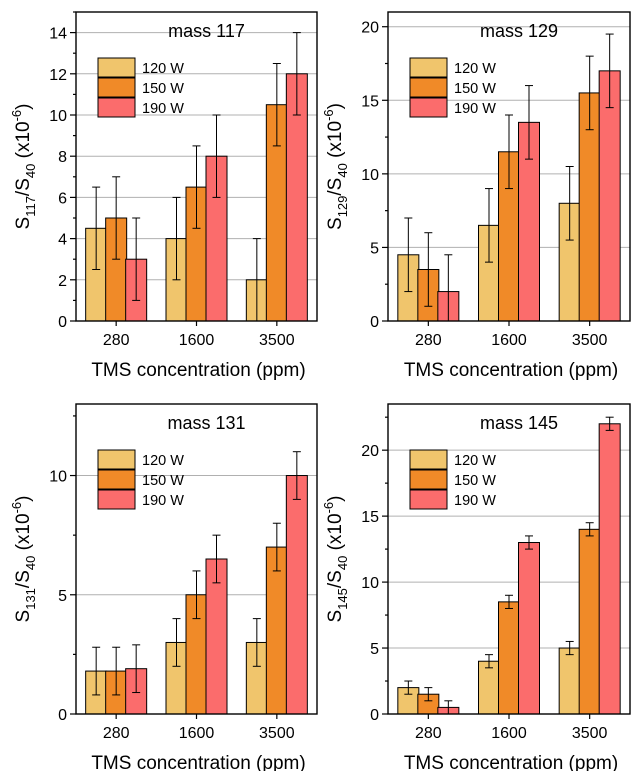 The height and width of the screenshot is (771, 637). I want to click on y-axis-label: S117/S40 (x10-6), so click(23, 167).